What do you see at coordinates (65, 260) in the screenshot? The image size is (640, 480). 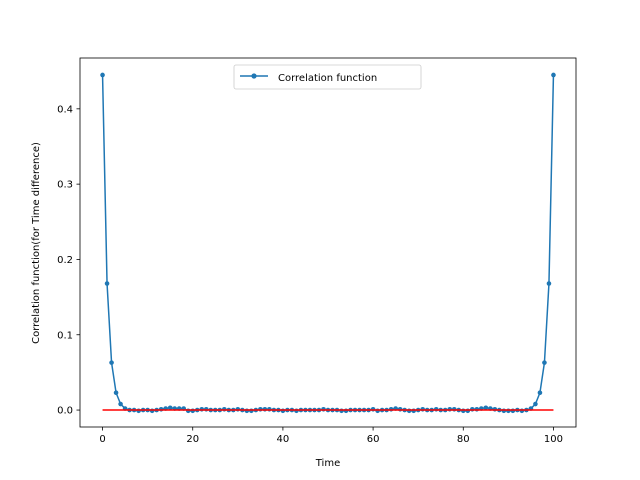 I see `y-tick-label: 0.2` at bounding box center [65, 260].